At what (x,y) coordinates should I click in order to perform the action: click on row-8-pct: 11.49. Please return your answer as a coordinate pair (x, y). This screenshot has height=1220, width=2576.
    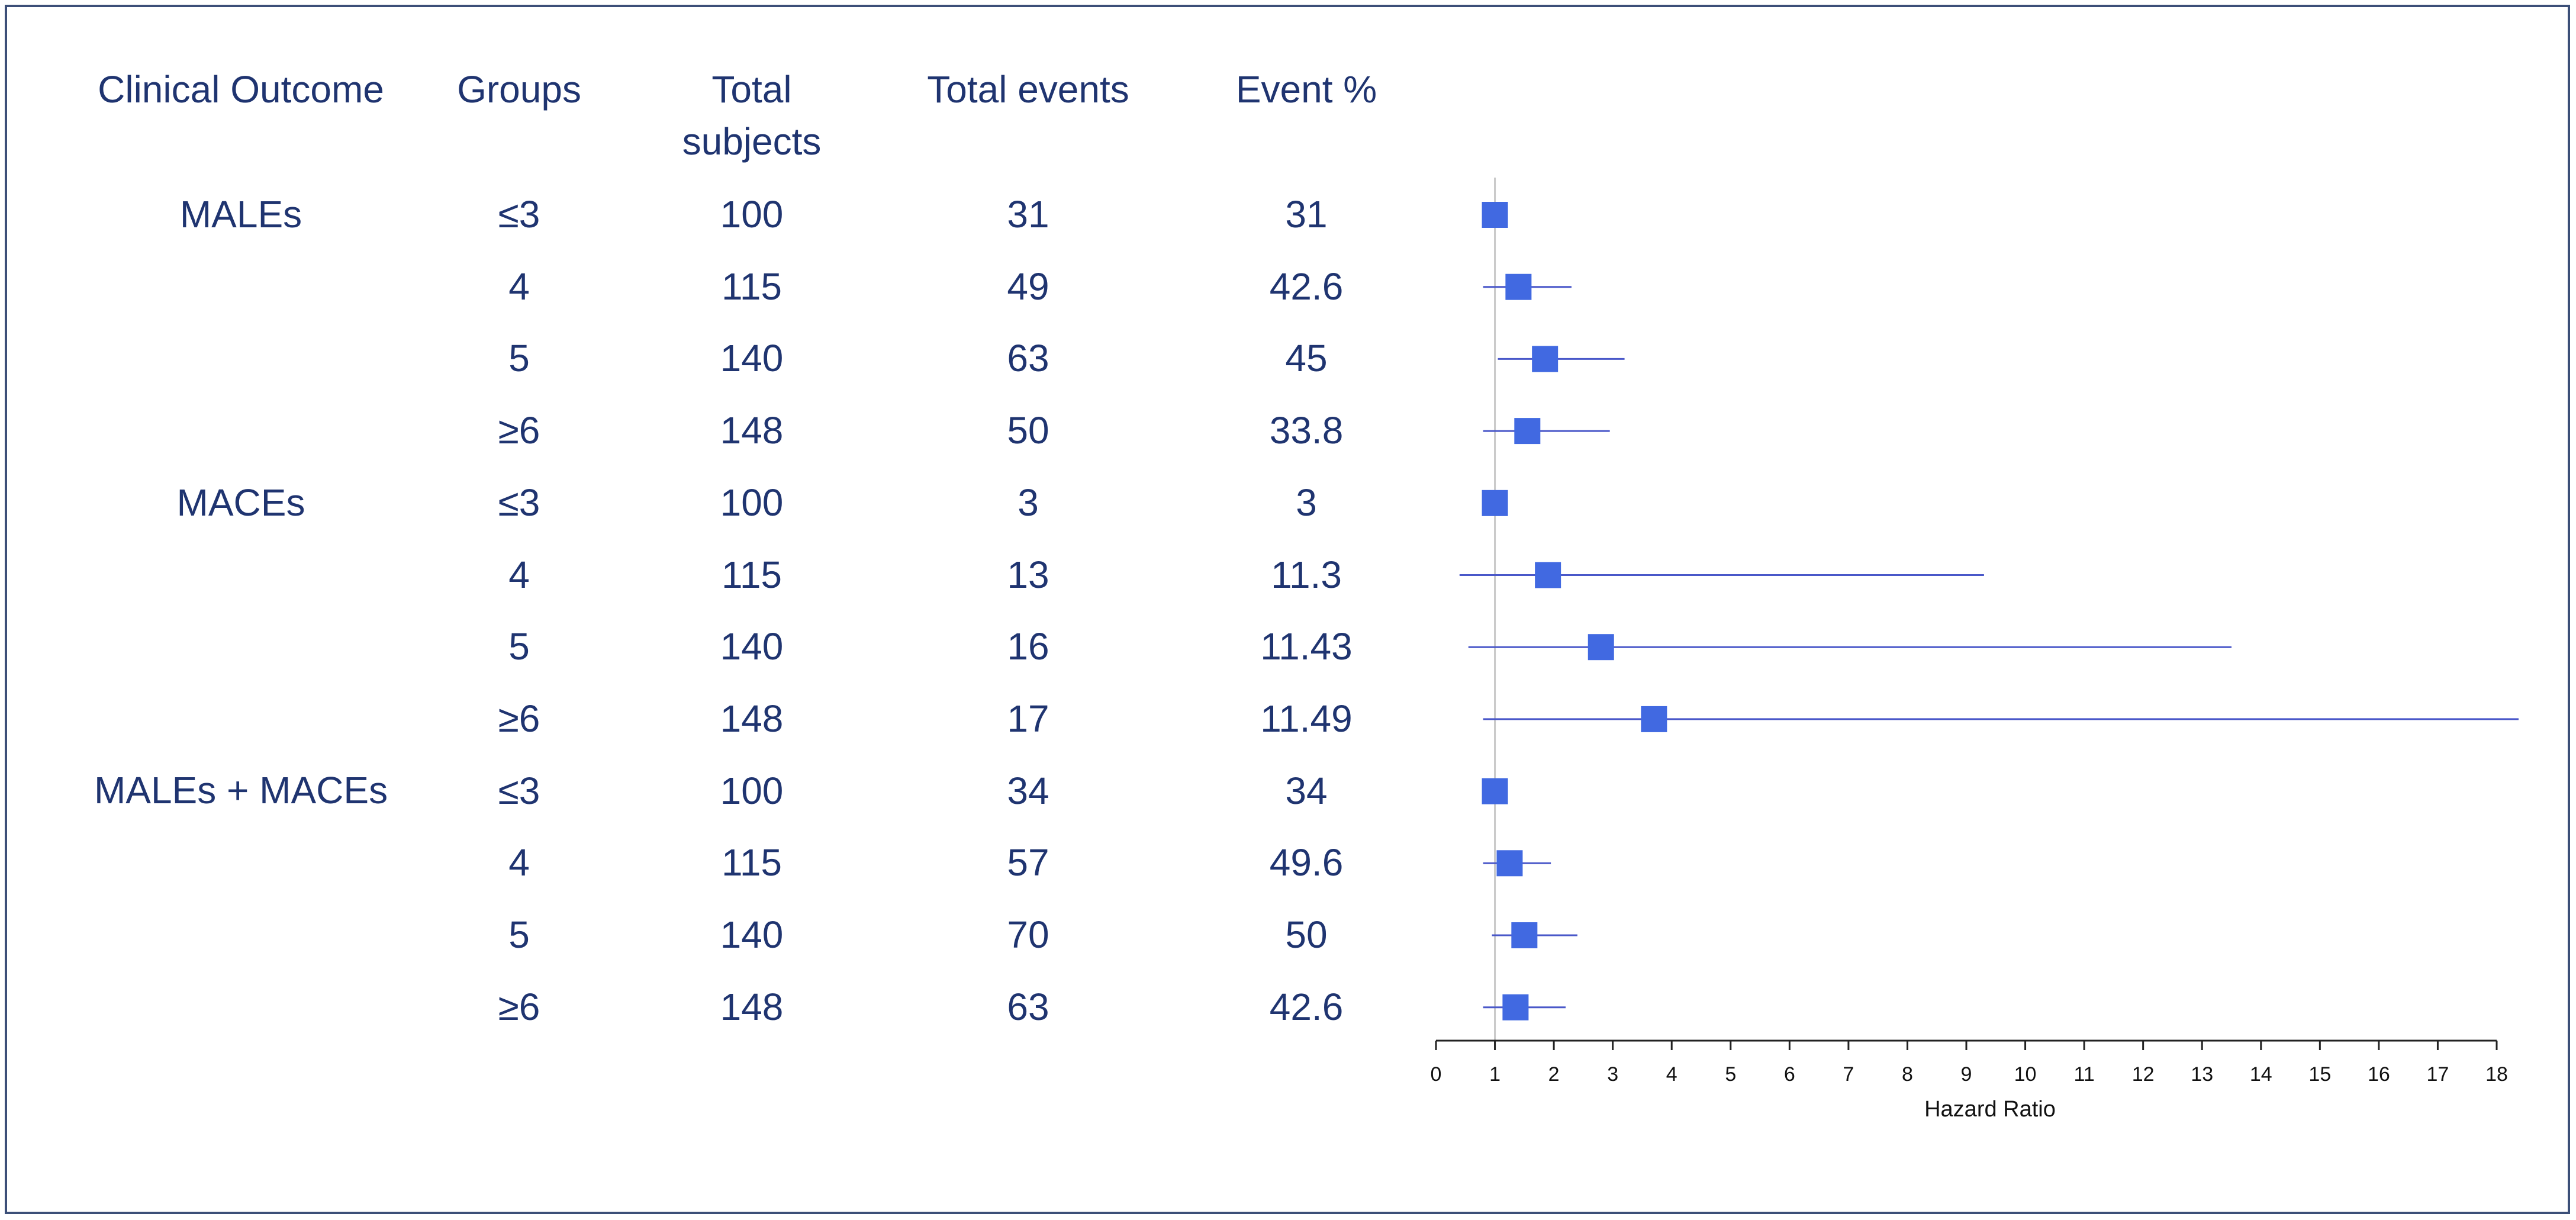
    Looking at the image, I should click on (1306, 719).